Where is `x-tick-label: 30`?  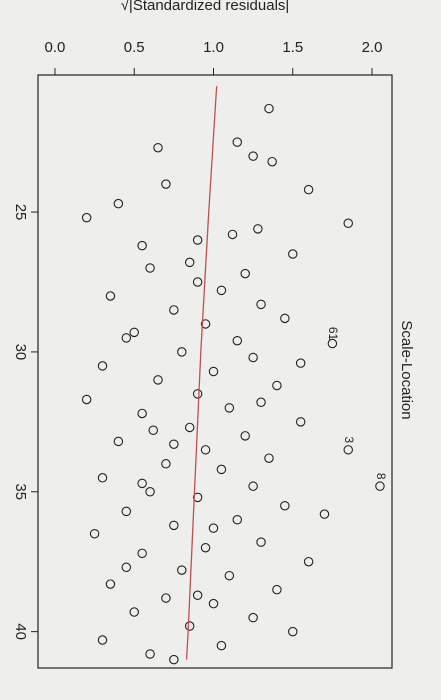 x-tick-label: 30 is located at coordinates (20, 352).